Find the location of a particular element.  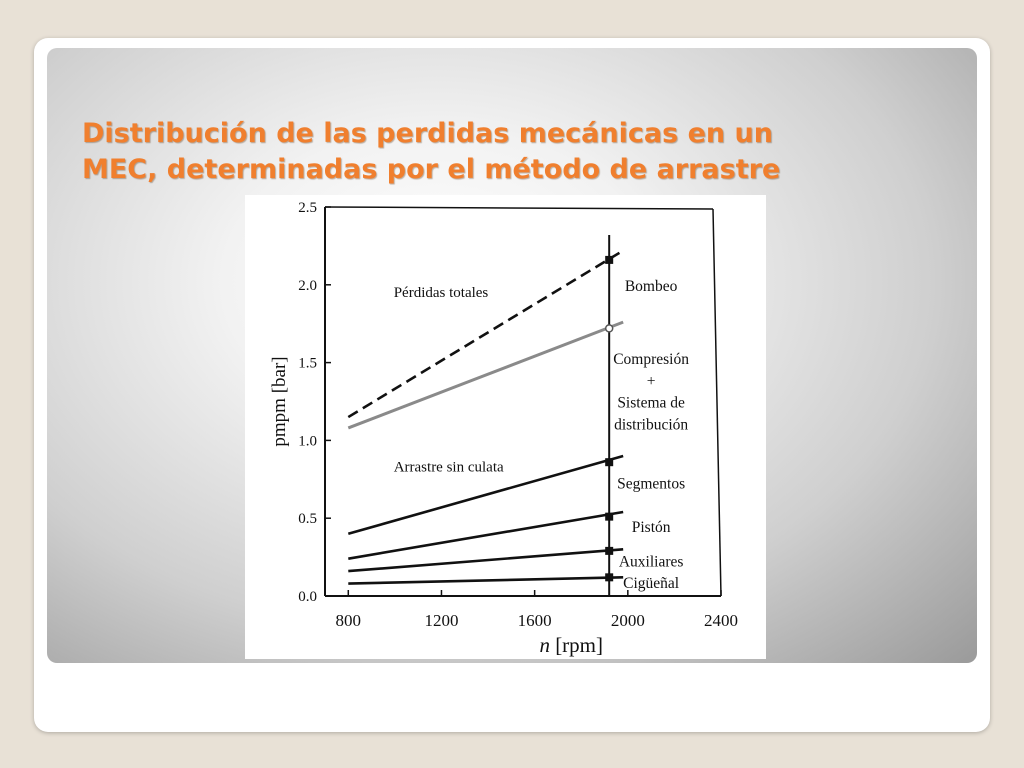

line-label: Arrastre sin culata is located at coordinates (449, 468).